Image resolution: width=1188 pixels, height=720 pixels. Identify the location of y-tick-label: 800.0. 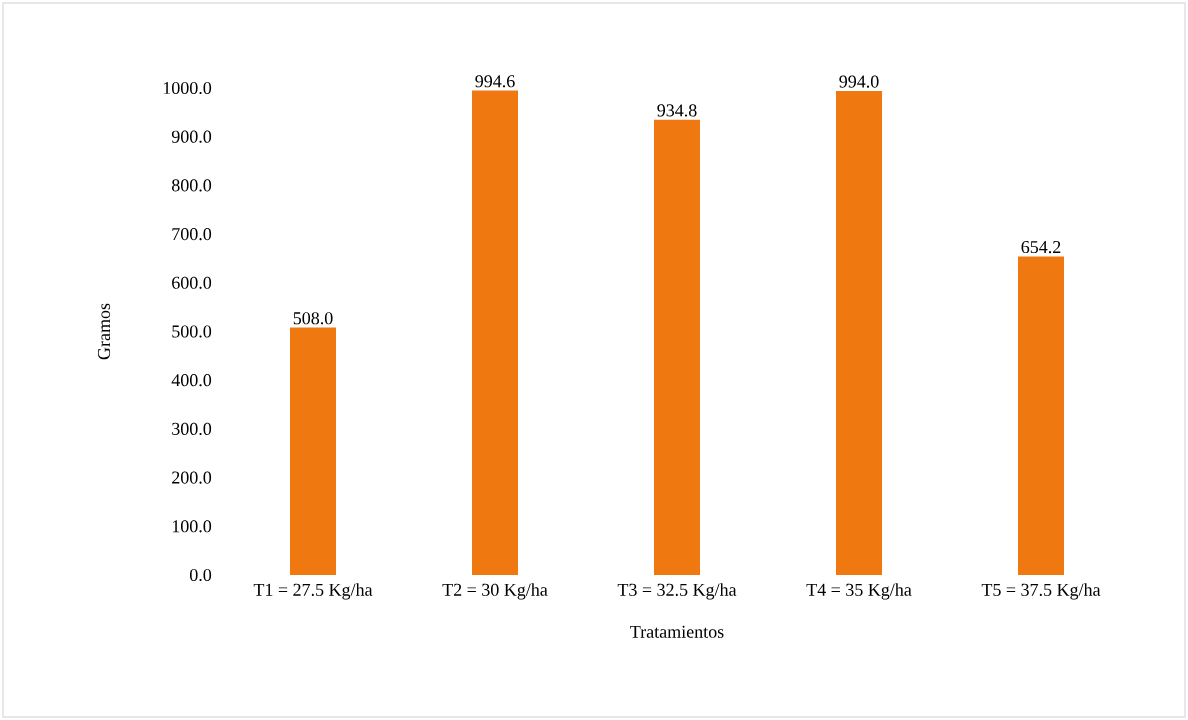
(191, 185).